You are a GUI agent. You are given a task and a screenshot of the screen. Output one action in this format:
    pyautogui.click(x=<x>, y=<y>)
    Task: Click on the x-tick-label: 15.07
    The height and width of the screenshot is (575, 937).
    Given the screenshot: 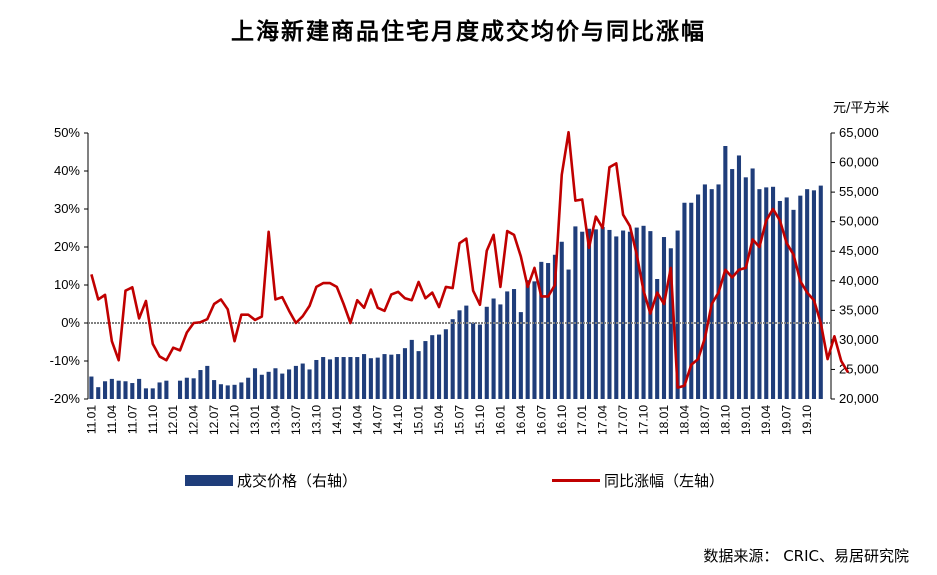 What is the action you would take?
    pyautogui.click(x=460, y=420)
    